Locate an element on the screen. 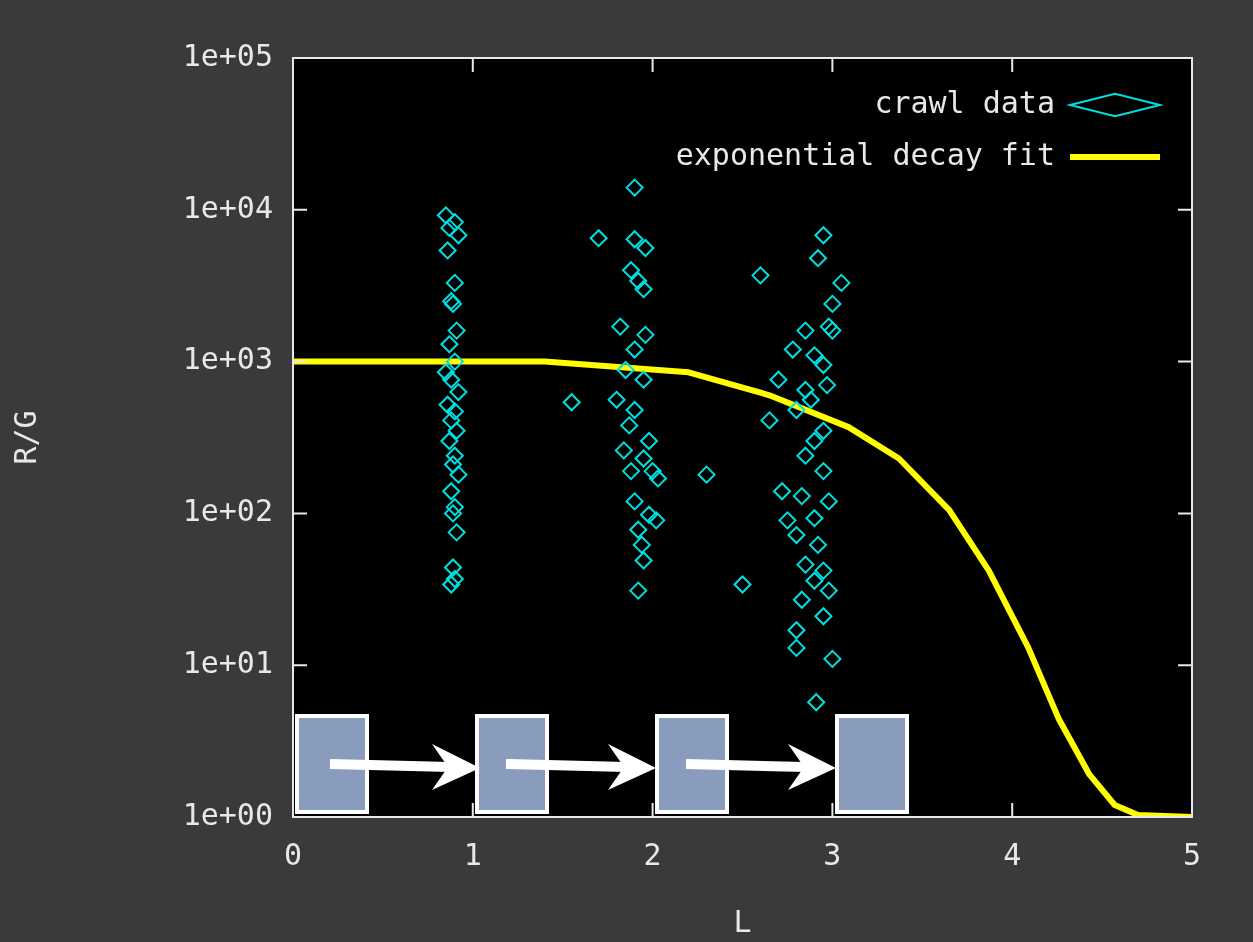 The height and width of the screenshot is (942, 1253). y-axis-title: R/G is located at coordinates (25, 437).